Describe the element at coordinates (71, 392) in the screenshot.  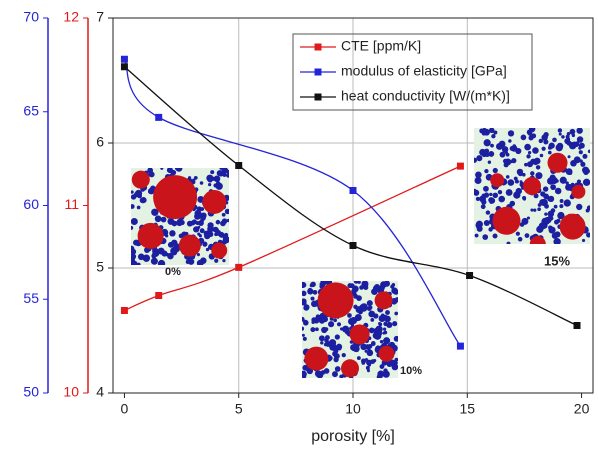
I see `y-tick-label: 10` at that location.